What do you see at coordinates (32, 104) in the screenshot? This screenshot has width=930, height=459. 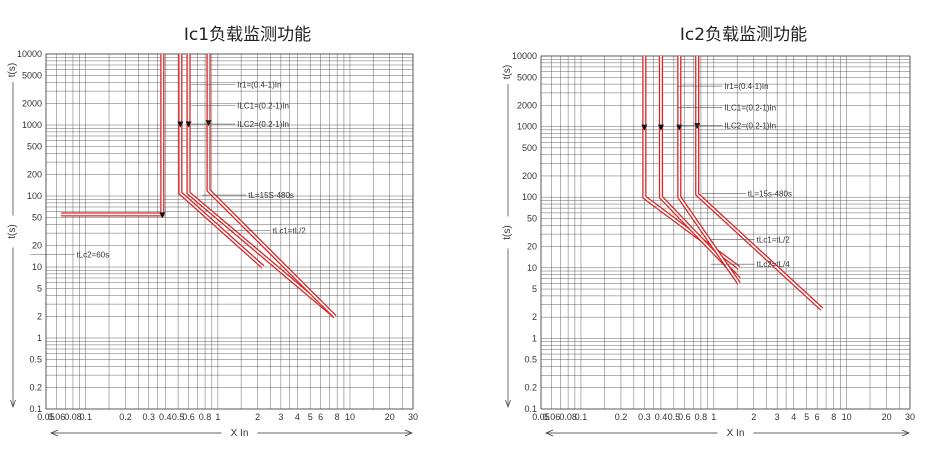 I see `y-tick-label: 2000` at bounding box center [32, 104].